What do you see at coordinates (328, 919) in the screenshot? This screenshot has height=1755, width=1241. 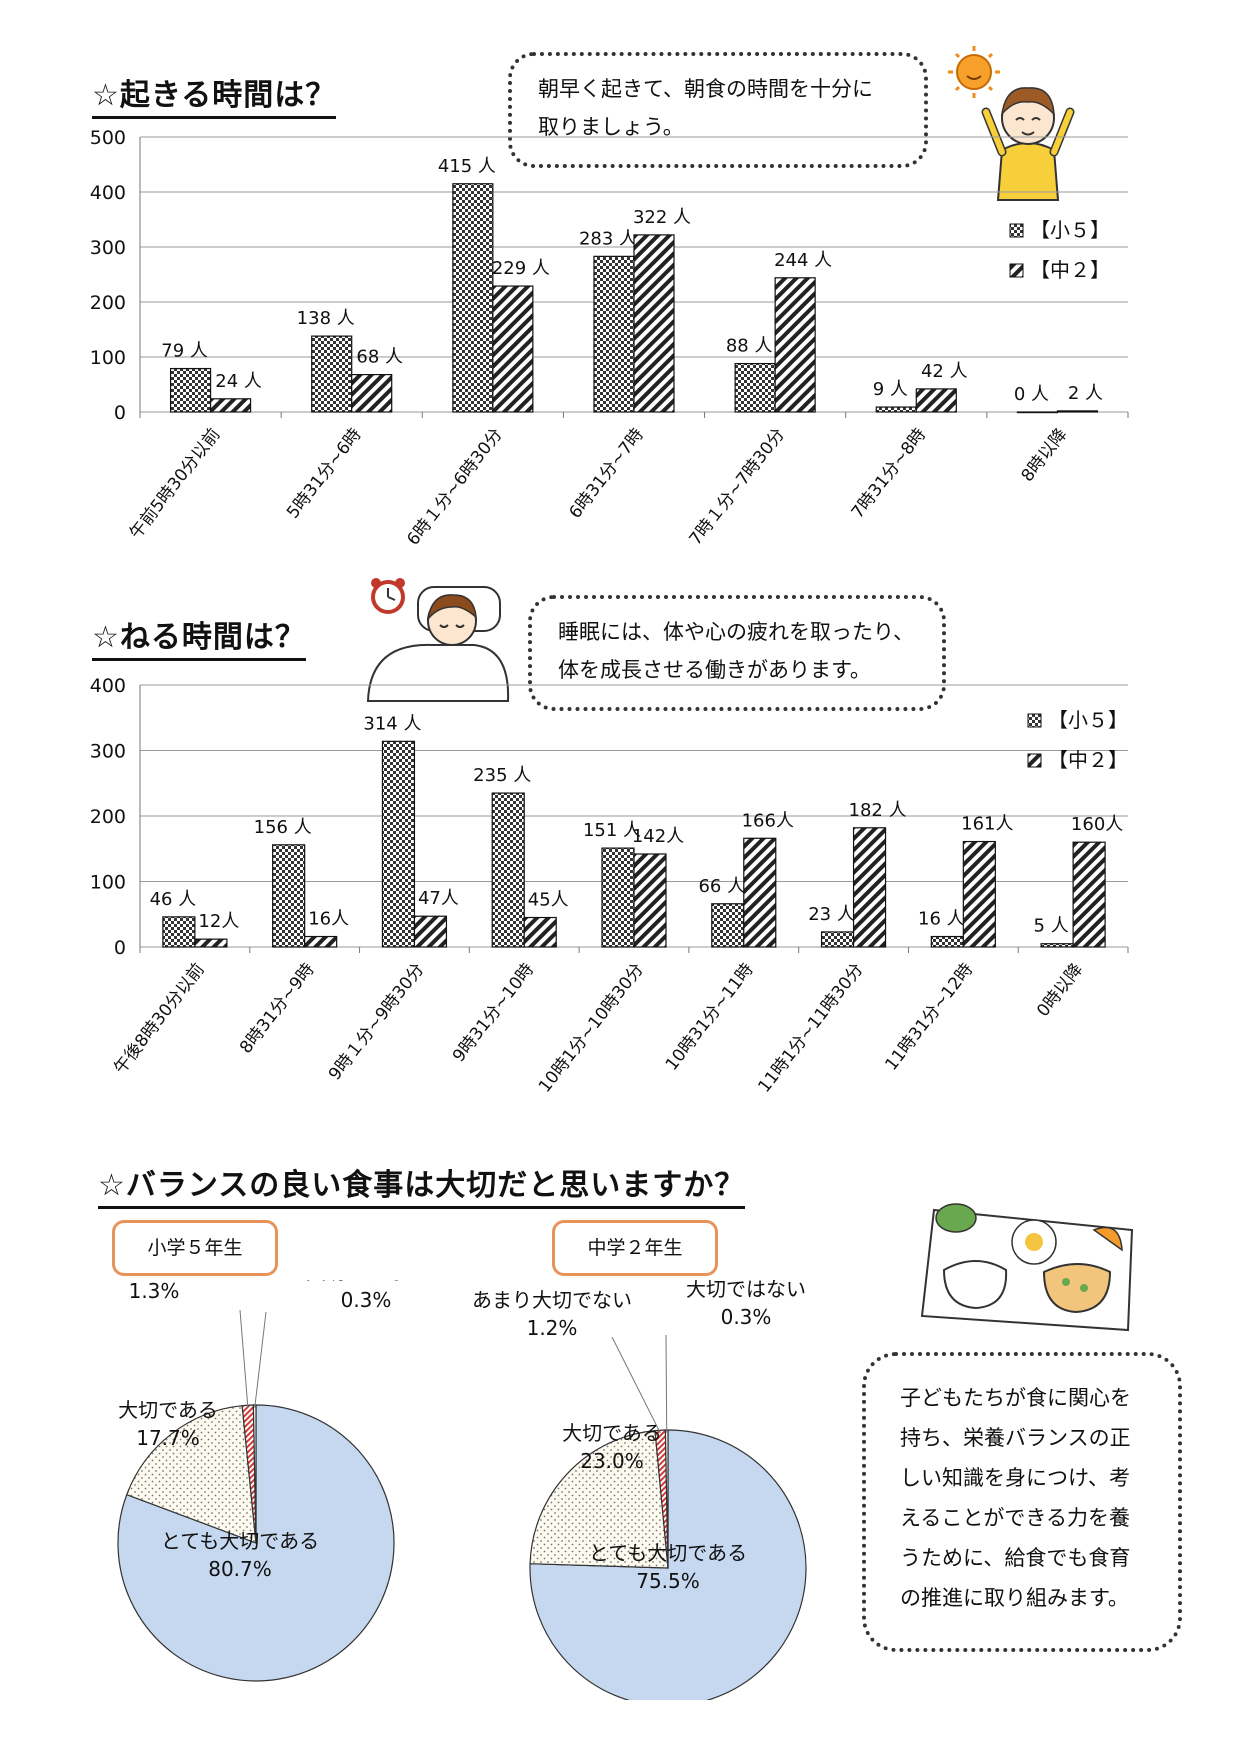 I see `data-label: 16人` at bounding box center [328, 919].